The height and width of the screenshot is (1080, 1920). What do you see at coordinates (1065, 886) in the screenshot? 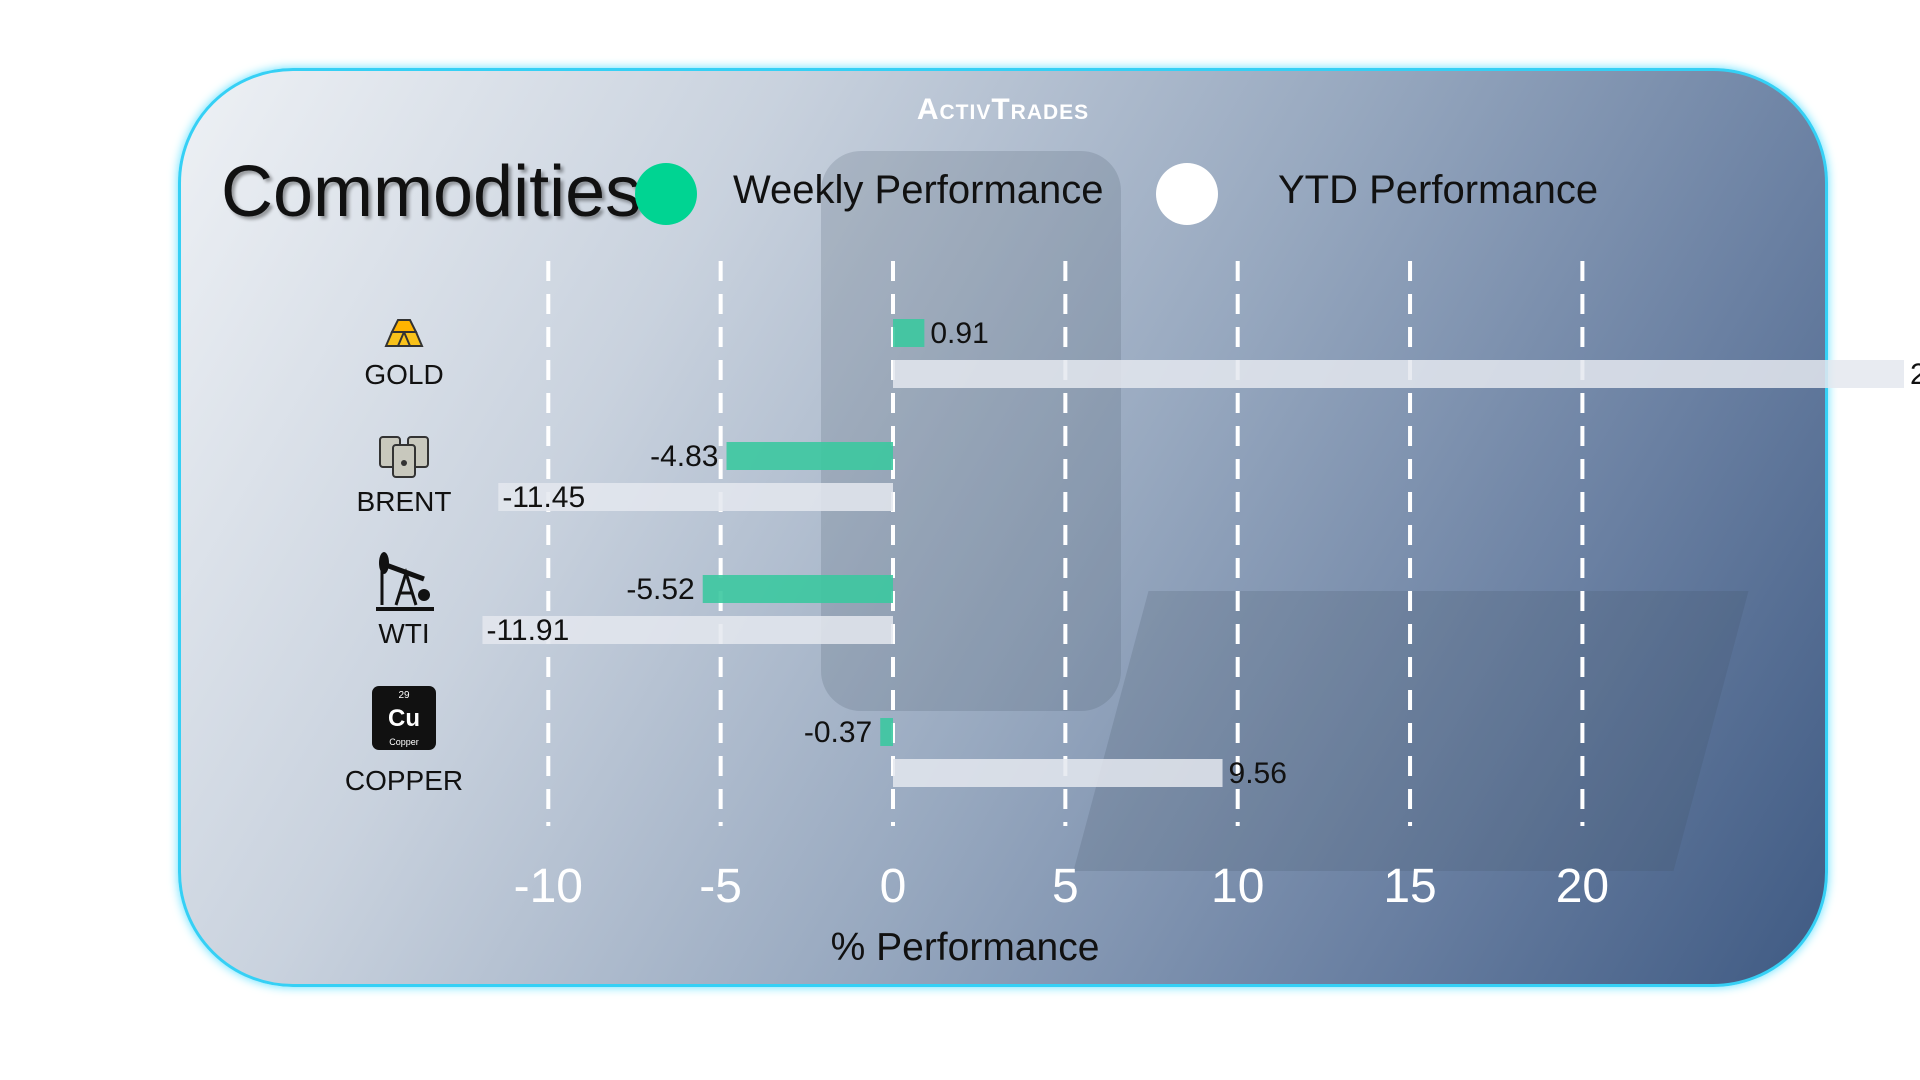
I see `x-tick-label: 5` at bounding box center [1065, 886].